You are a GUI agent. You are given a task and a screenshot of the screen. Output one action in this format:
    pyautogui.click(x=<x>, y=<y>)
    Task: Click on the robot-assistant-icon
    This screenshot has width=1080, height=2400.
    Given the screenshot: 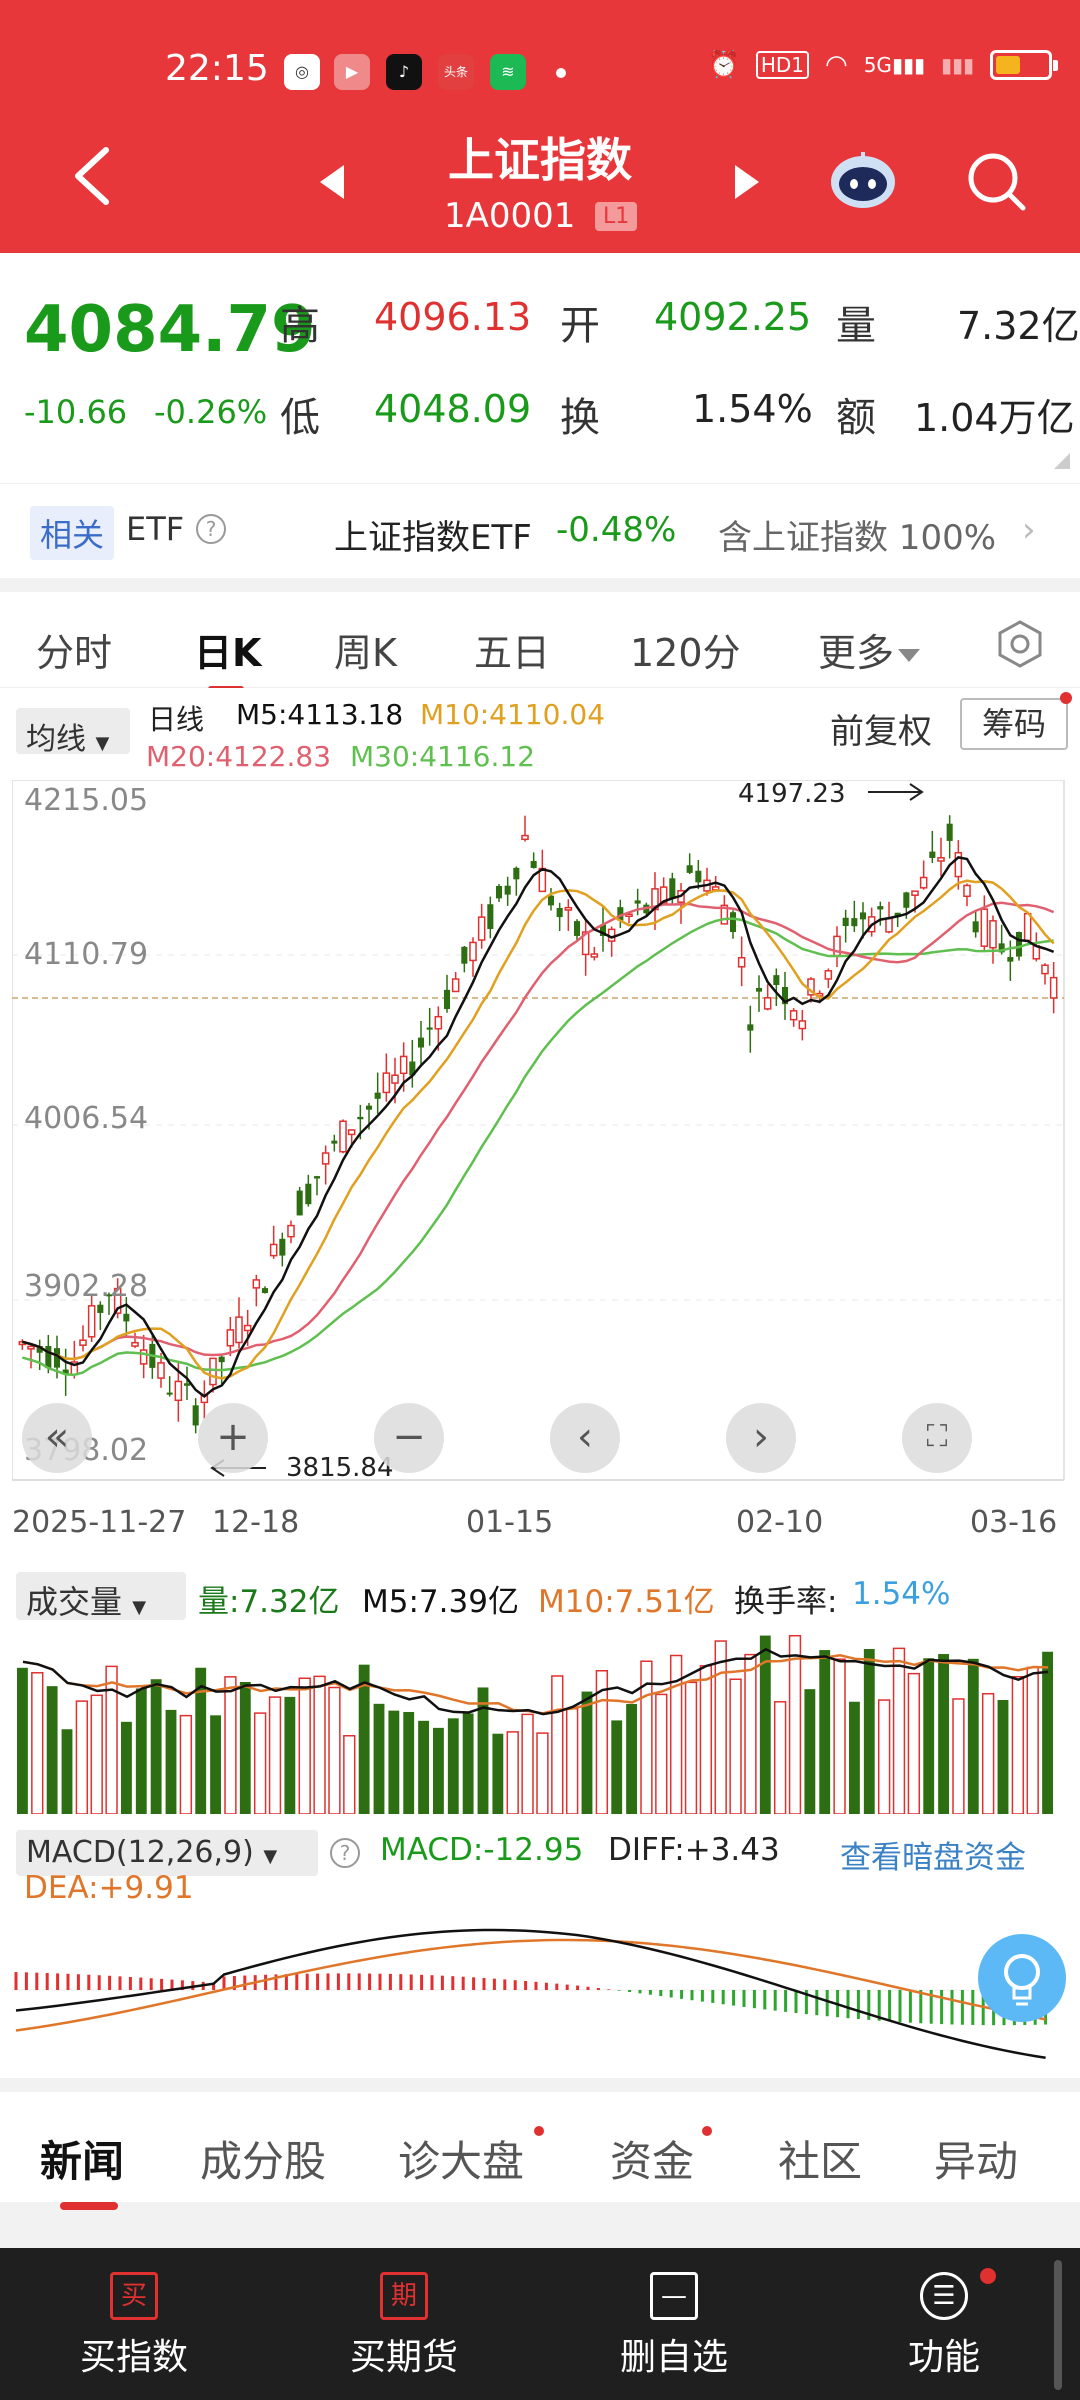 What is the action you would take?
    pyautogui.click(x=863, y=179)
    